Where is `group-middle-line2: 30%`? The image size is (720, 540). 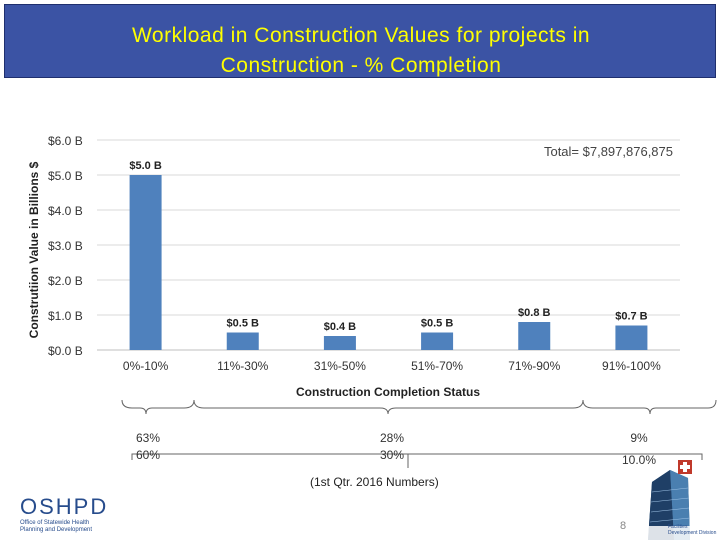
group-middle-line2: 30% is located at coordinates (392, 455).